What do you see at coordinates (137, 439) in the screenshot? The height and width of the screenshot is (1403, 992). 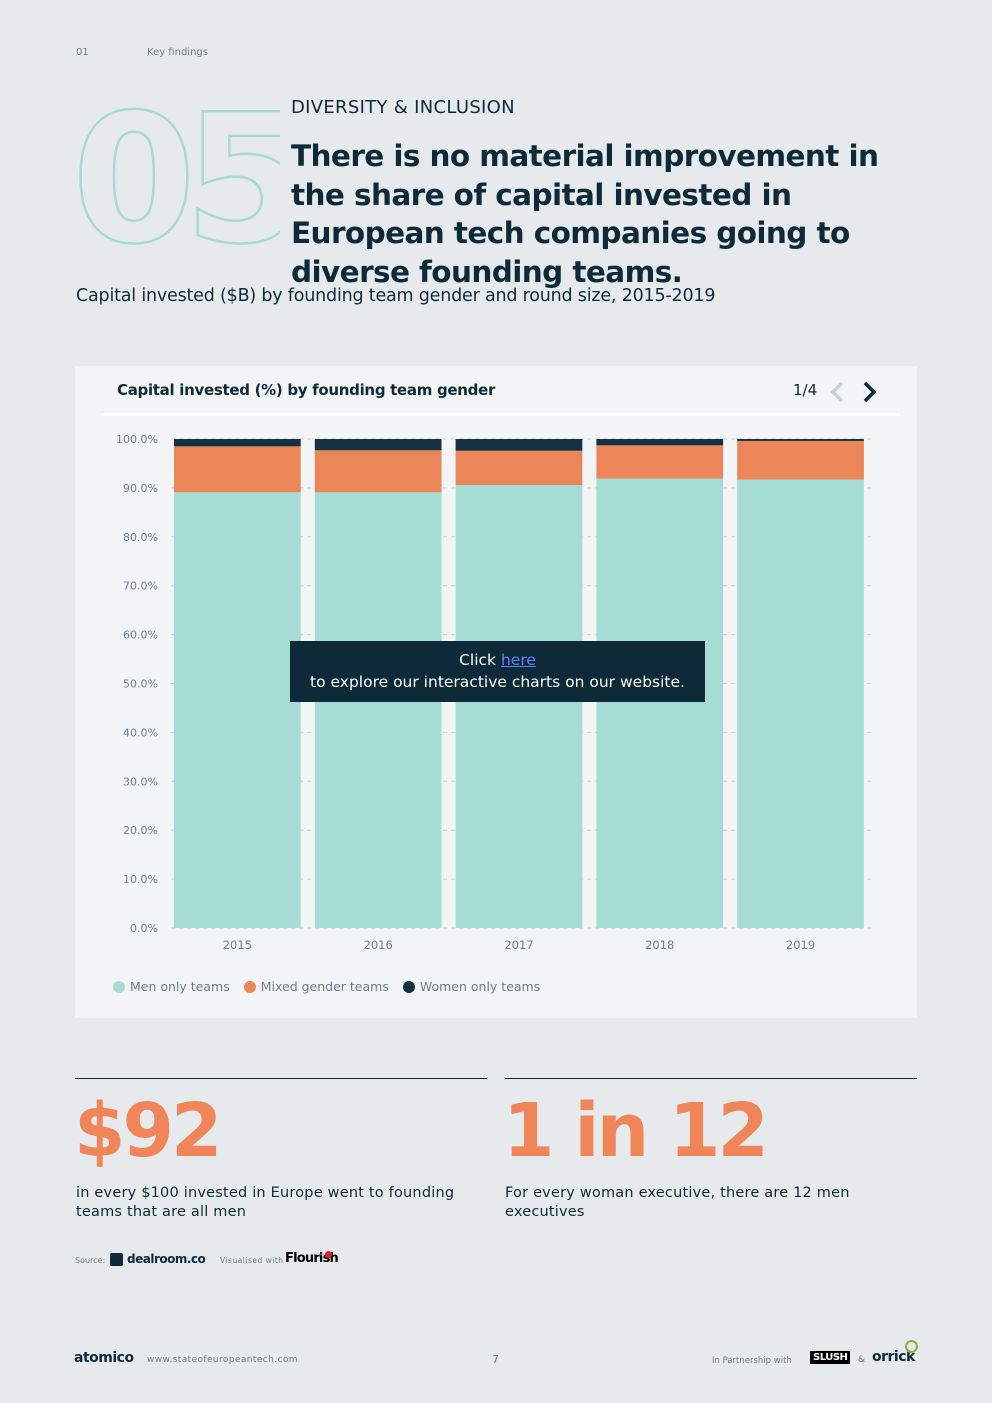 I see `y-tick-label: 100.0%` at bounding box center [137, 439].